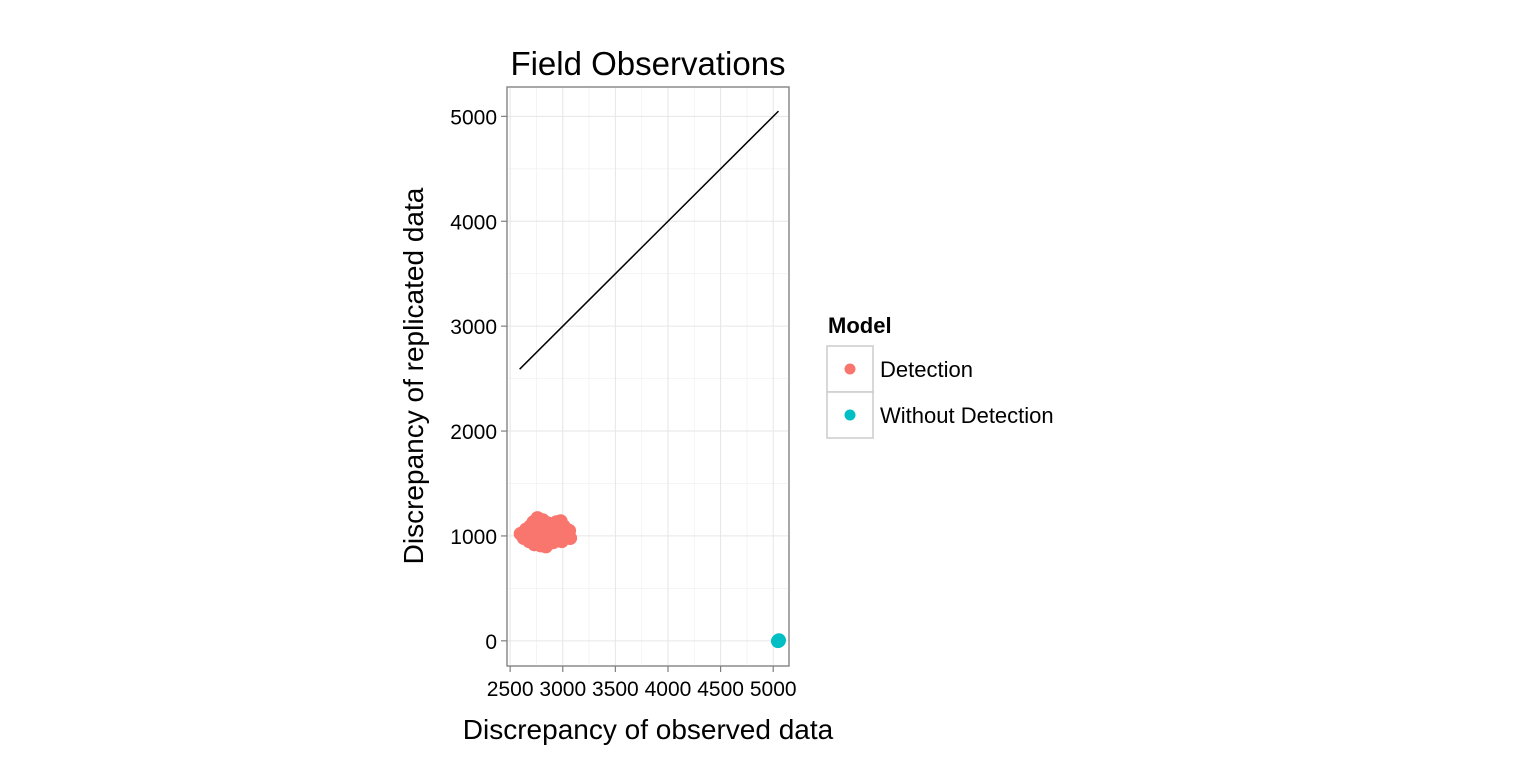 This screenshot has height=768, width=1536. What do you see at coordinates (926, 369) in the screenshot?
I see `legend-label-detection: Detection` at bounding box center [926, 369].